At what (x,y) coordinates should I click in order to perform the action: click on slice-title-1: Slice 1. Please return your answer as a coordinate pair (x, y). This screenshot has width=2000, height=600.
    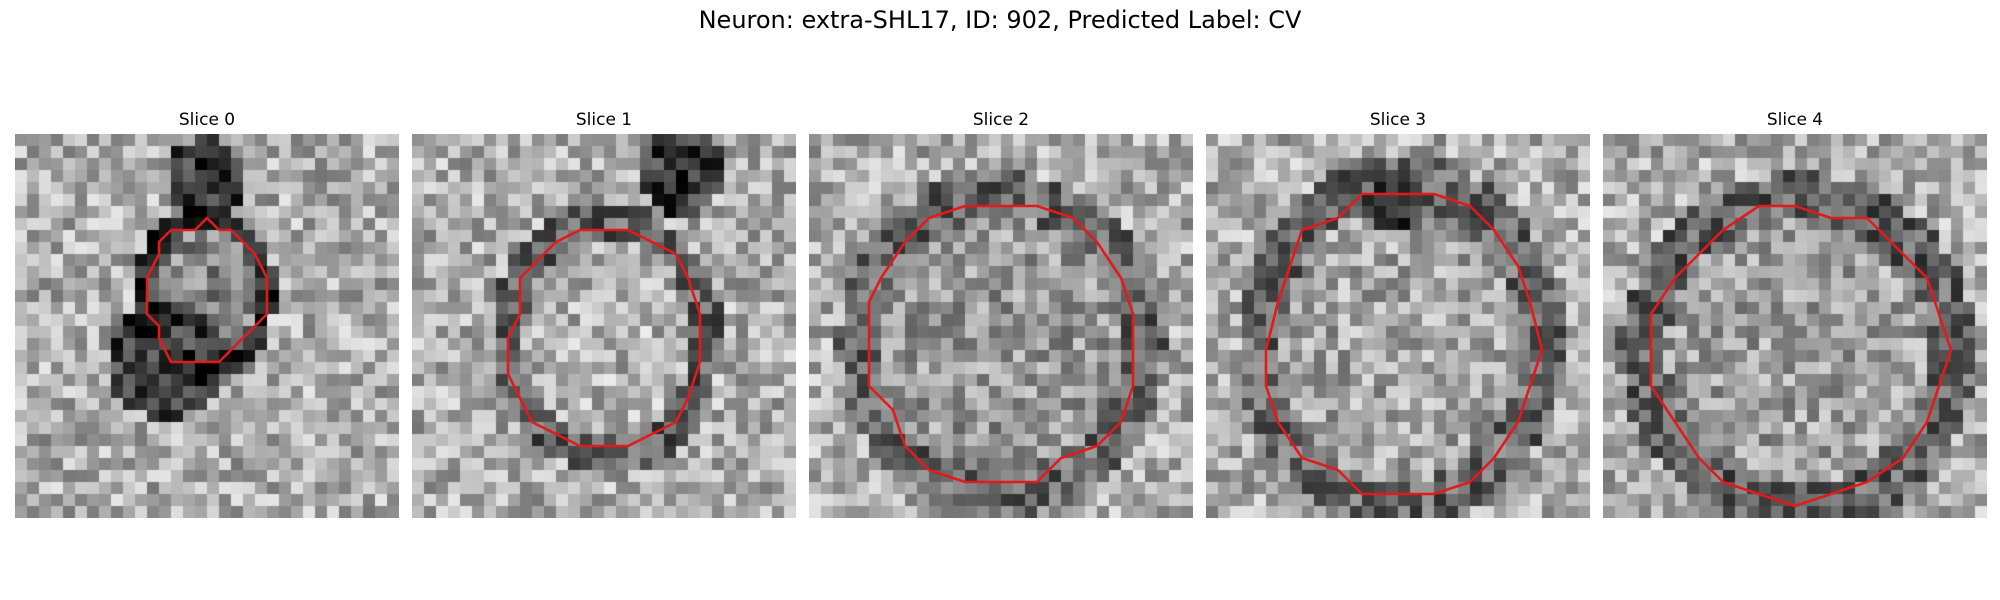
    Looking at the image, I should click on (604, 120).